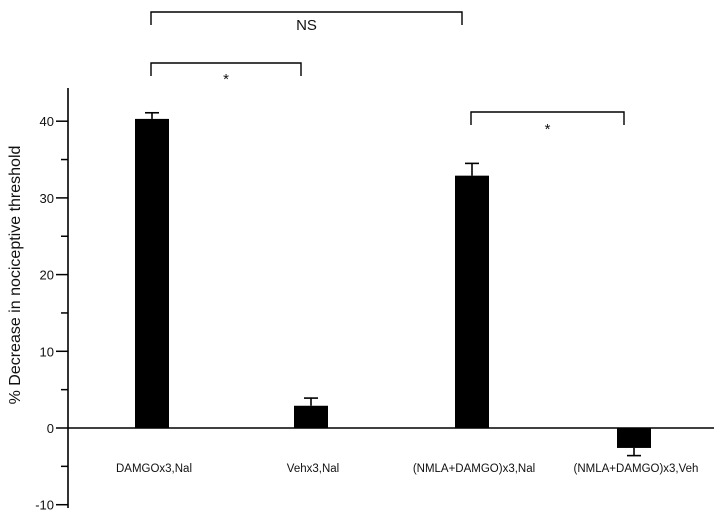 The width and height of the screenshot is (720, 514). Describe the element at coordinates (306, 25) in the screenshot. I see `significance-label: NS` at that location.